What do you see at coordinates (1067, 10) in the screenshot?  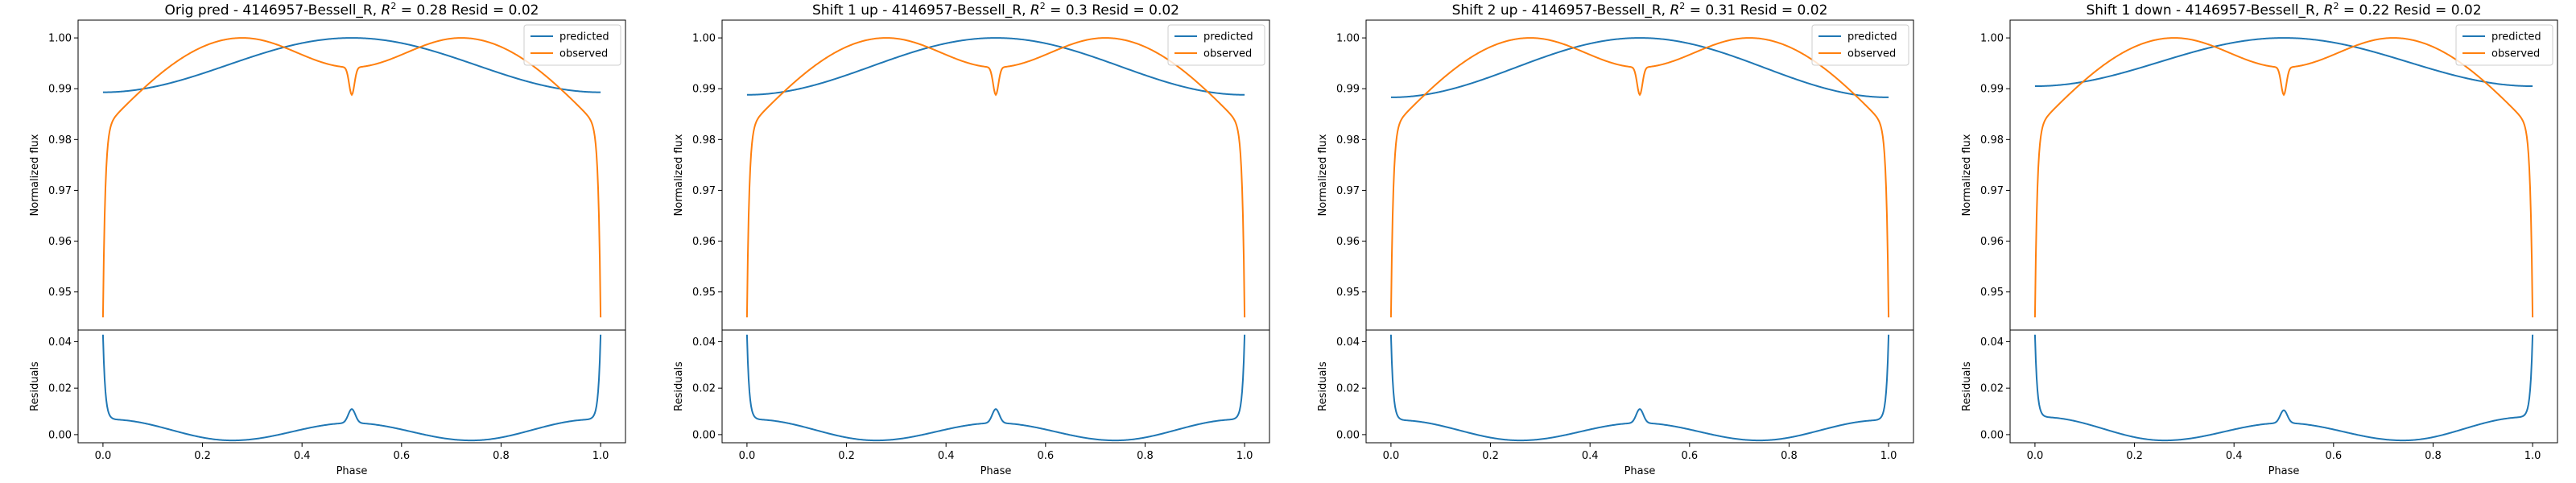 I see `title-r2-value: = 0.3` at bounding box center [1067, 10].